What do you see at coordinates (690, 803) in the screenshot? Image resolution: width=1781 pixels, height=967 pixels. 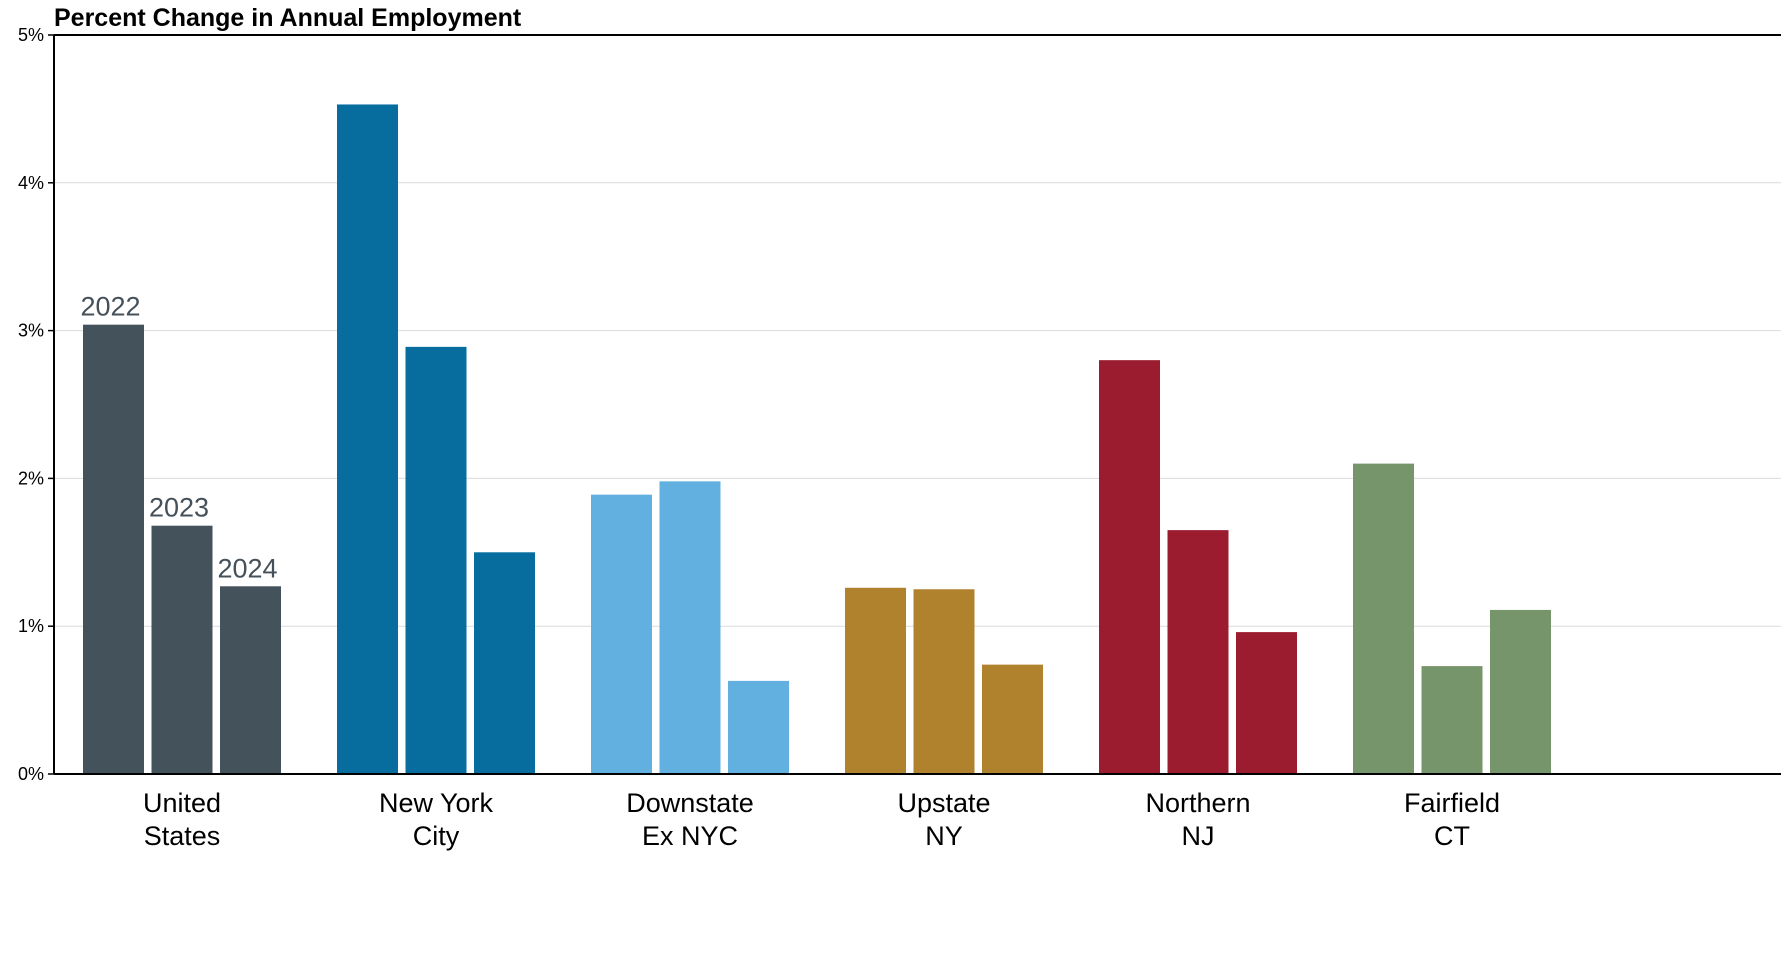 I see `category-label: Downstate` at bounding box center [690, 803].